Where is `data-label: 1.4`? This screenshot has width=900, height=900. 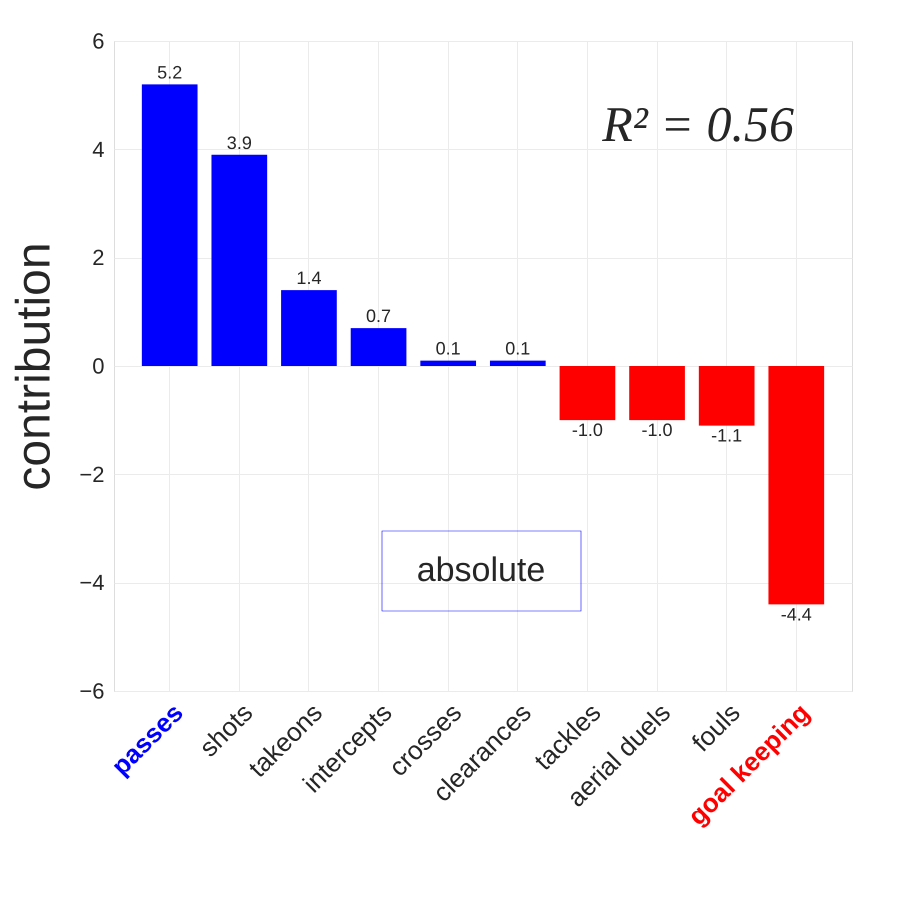
data-label: 1.4 is located at coordinates (309, 278).